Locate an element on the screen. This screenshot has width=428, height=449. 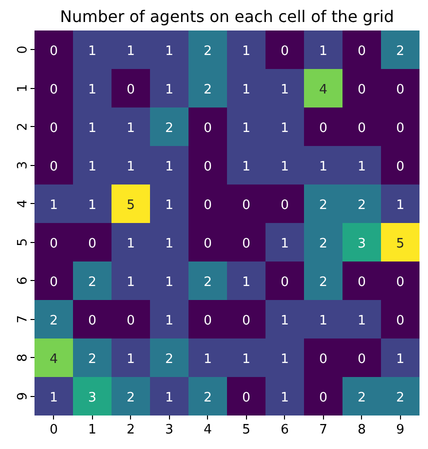
y-tick-label: 7 is located at coordinates (23, 319).